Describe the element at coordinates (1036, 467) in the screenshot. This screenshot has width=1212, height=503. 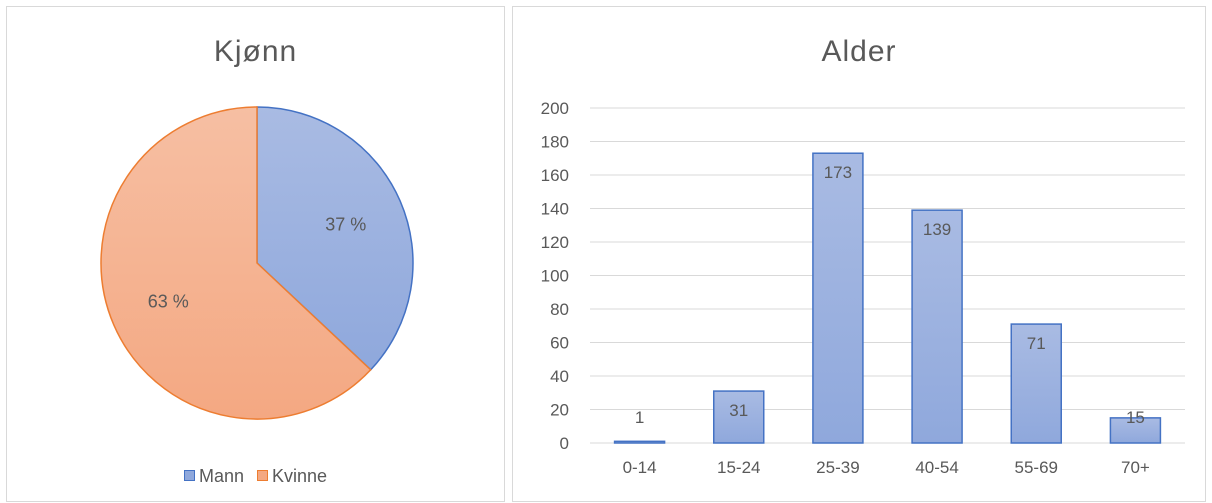
I see `x-category-label: 55-69` at that location.